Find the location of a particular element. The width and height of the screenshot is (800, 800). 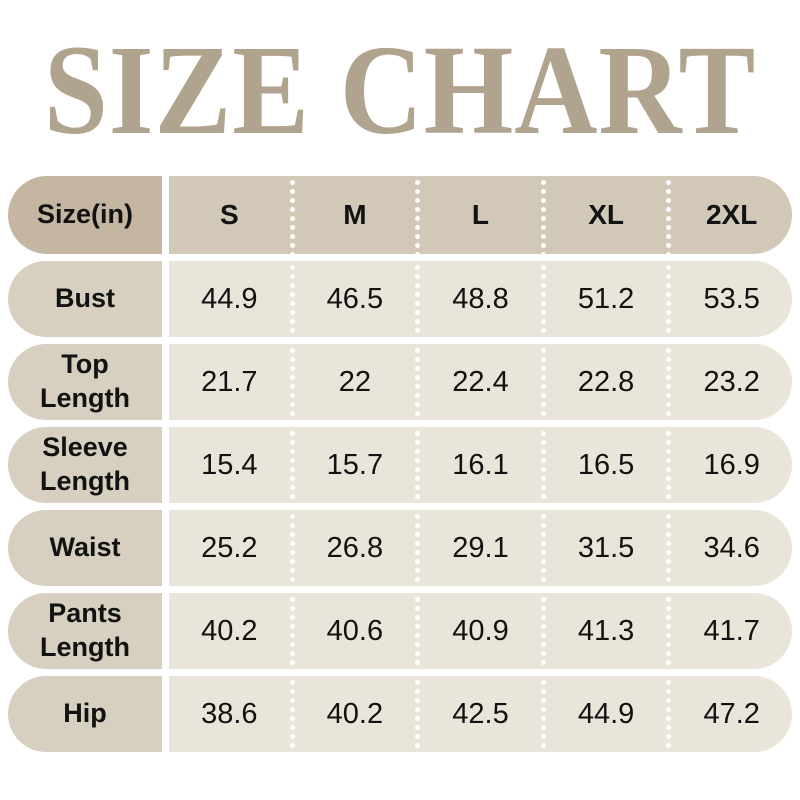

value-cell: 15.7 is located at coordinates (355, 464).